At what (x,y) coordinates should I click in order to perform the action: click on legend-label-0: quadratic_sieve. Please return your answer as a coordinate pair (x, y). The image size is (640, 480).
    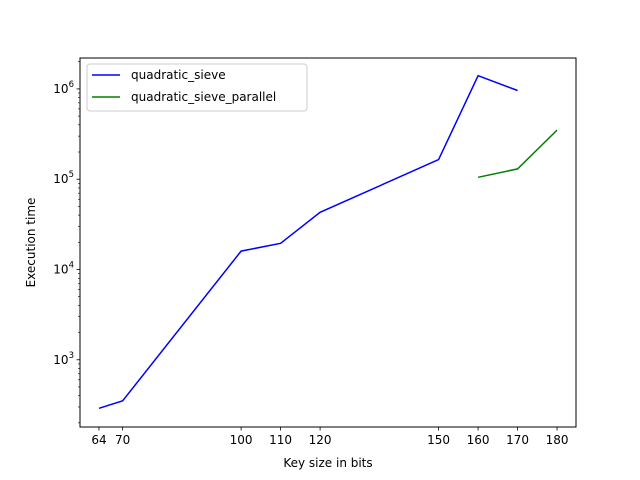
    Looking at the image, I should click on (178, 75).